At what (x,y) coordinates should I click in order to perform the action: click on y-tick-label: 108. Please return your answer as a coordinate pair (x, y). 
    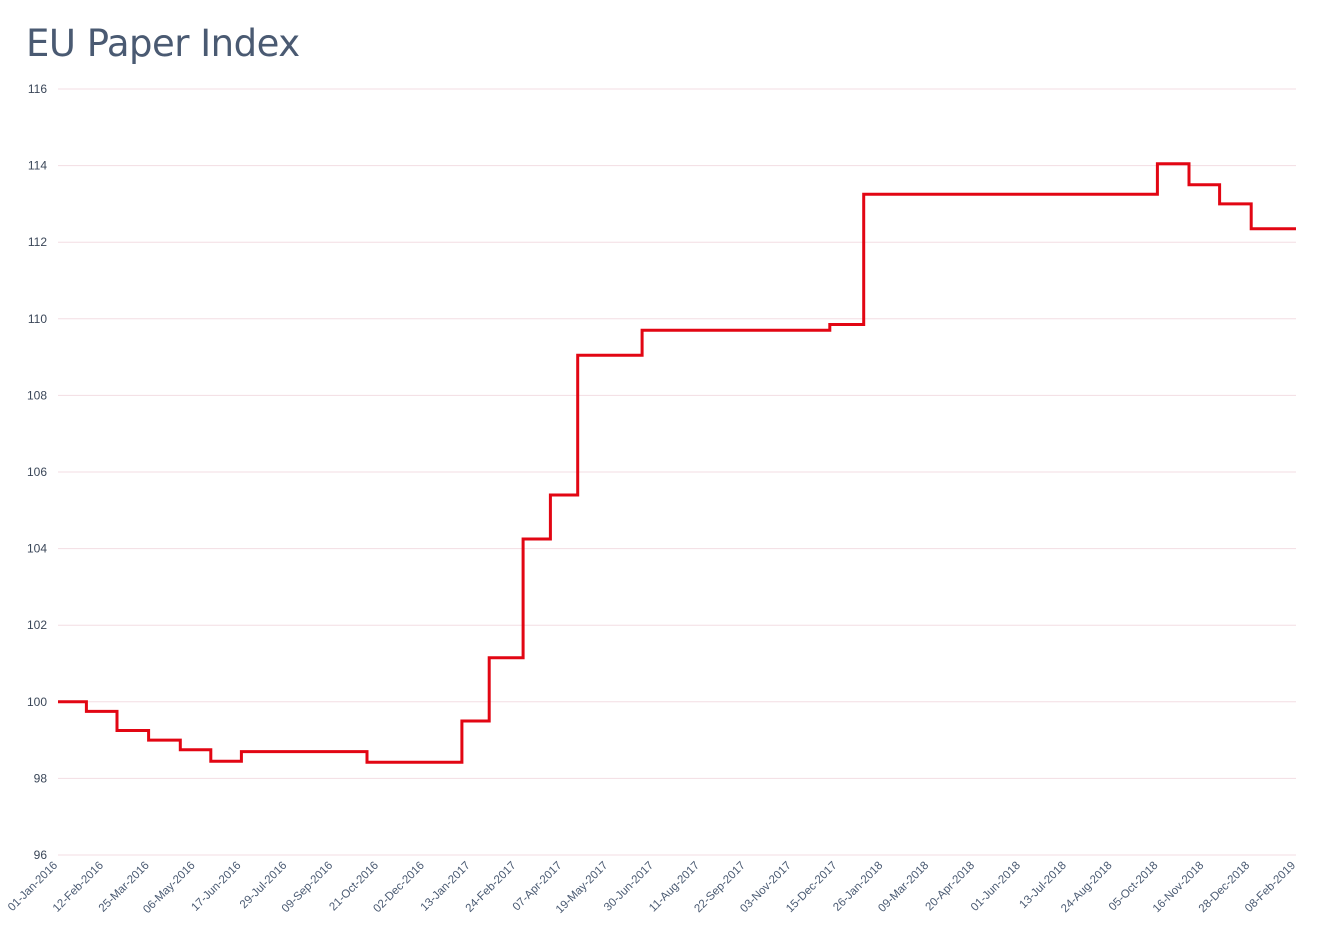
    Looking at the image, I should click on (37, 395).